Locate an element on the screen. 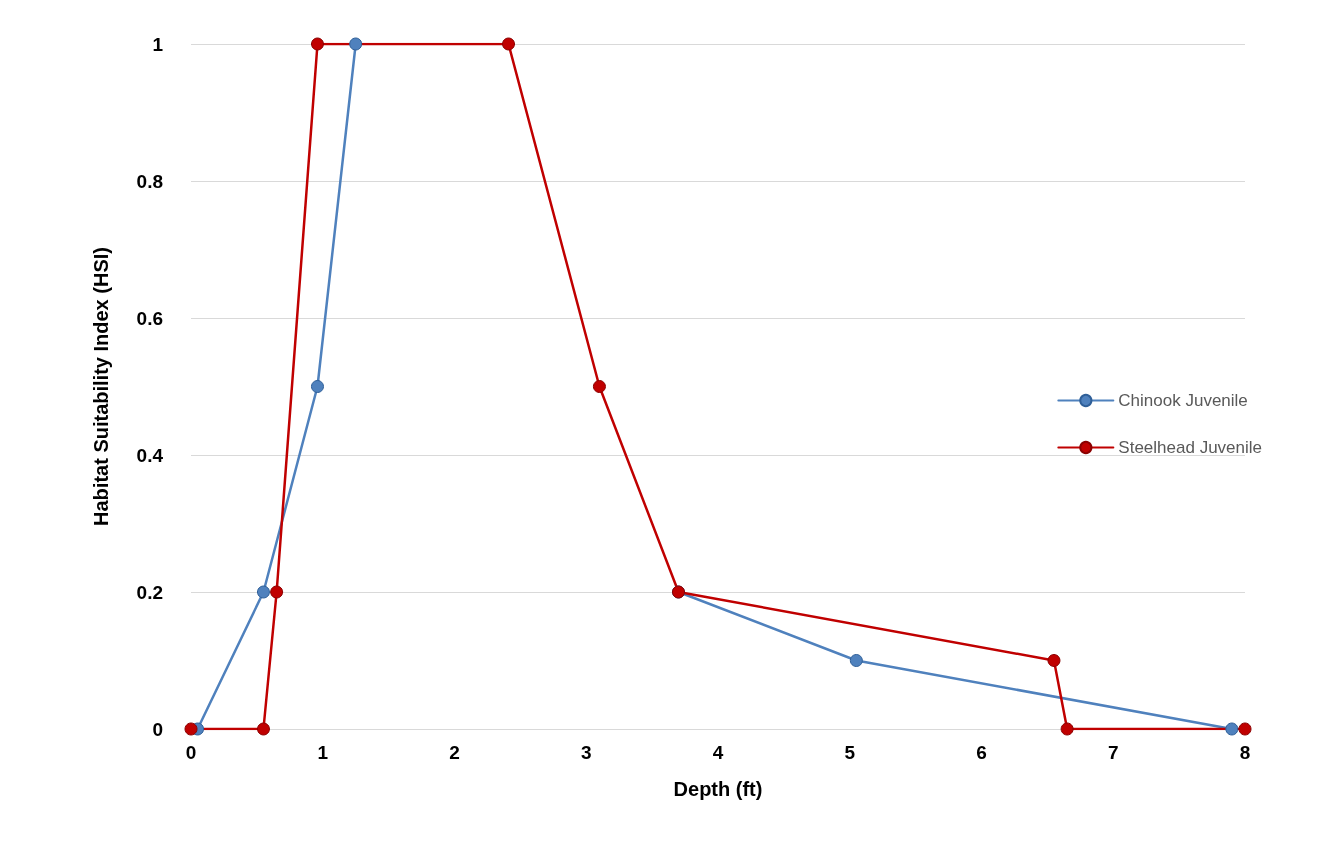 The height and width of the screenshot is (848, 1335). x-tick-label: 3 is located at coordinates (586, 752).